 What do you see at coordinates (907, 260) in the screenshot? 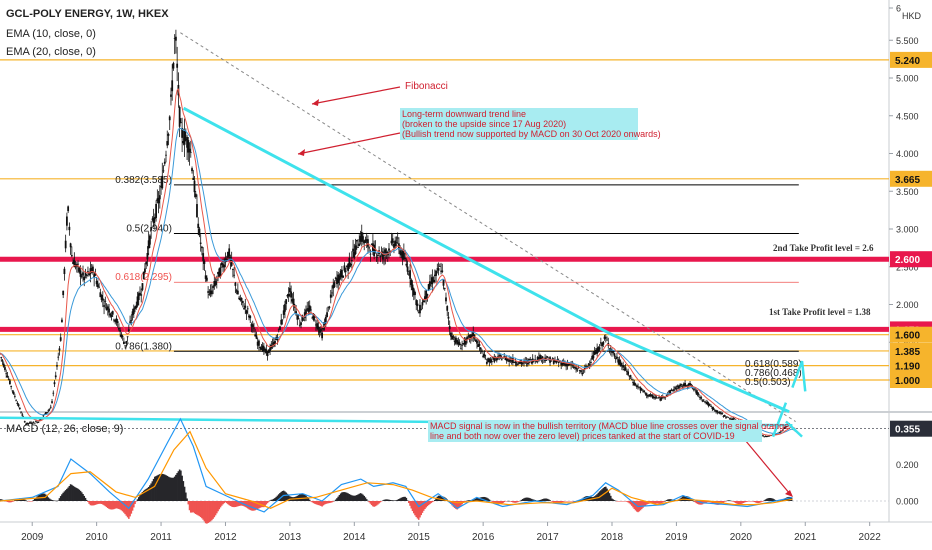
I see `level-tag-label: 2.600` at bounding box center [907, 260].